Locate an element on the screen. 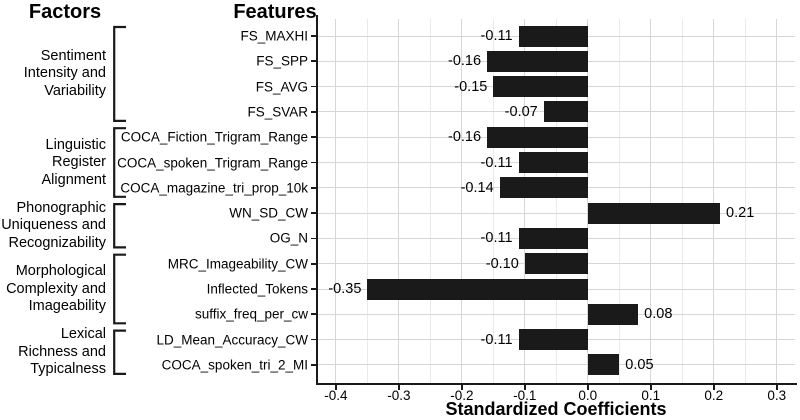  feature-label: suffix_freq_per_cw is located at coordinates (251, 314).